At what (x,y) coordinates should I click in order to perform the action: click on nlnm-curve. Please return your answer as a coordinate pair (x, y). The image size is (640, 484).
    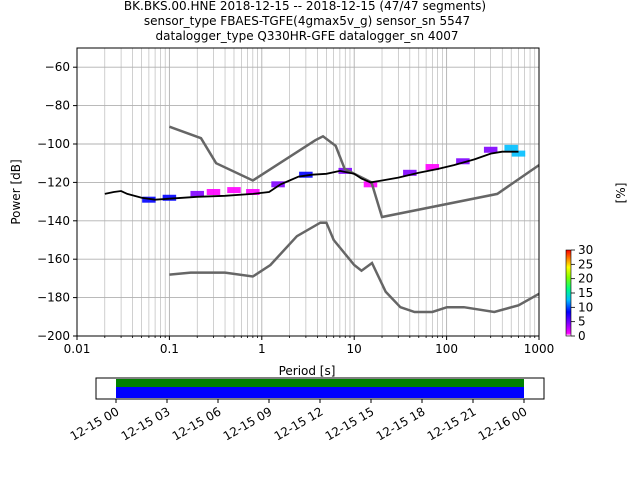
    Looking at the image, I should click on (354, 267).